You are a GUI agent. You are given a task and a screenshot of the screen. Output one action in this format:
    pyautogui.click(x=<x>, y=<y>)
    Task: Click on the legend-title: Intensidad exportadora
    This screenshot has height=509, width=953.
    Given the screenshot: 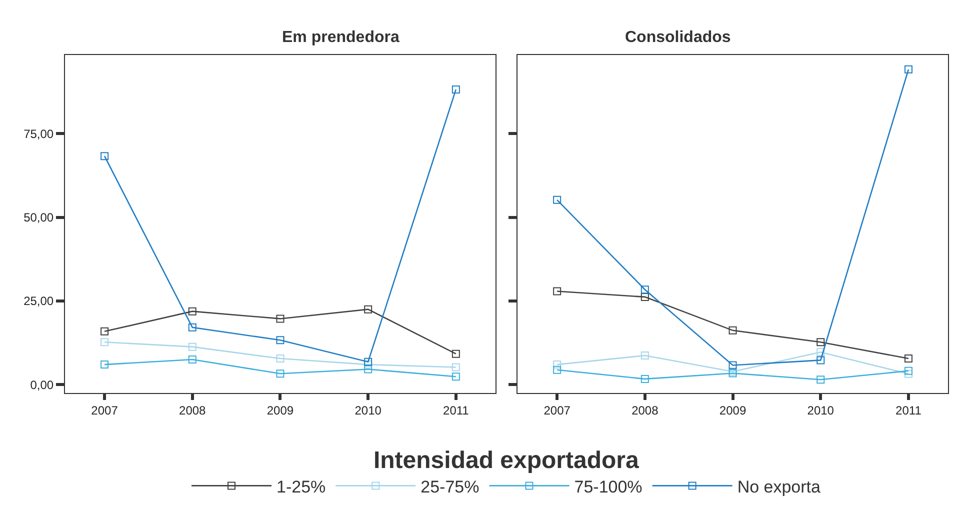 What is the action you would take?
    pyautogui.click(x=506, y=460)
    